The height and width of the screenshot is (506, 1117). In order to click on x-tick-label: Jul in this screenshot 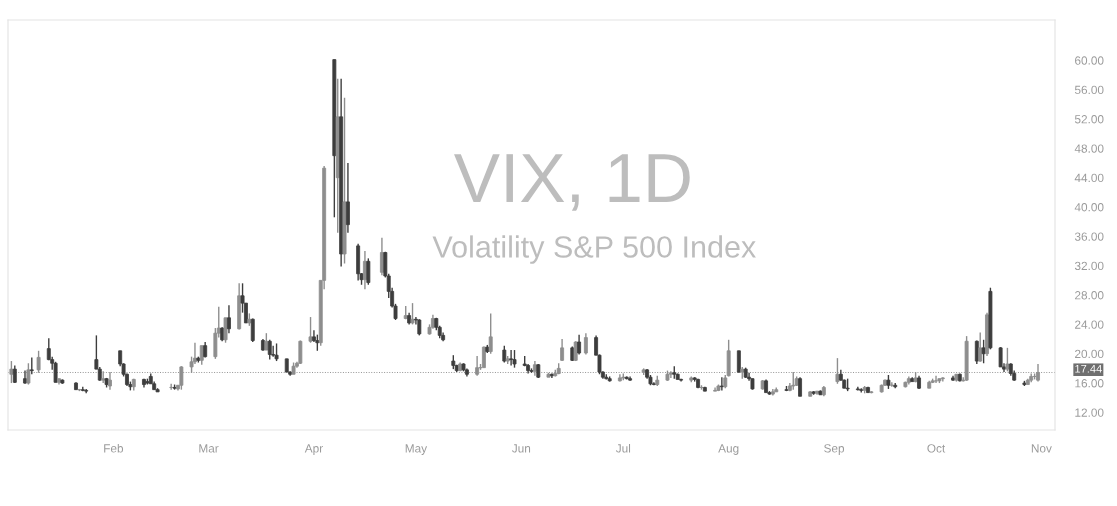, I will do `click(623, 448)`.